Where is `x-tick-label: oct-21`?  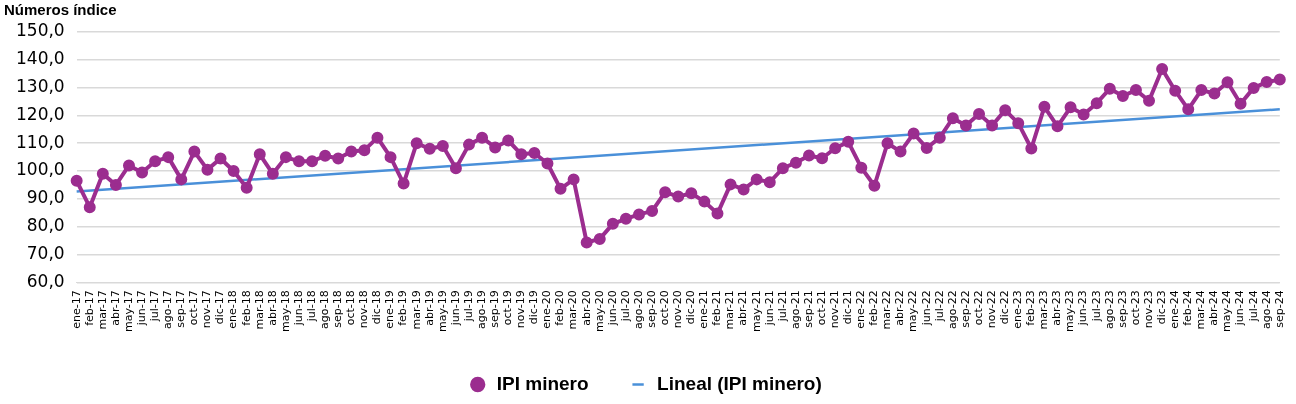 x-tick-label: oct-21 is located at coordinates (821, 308).